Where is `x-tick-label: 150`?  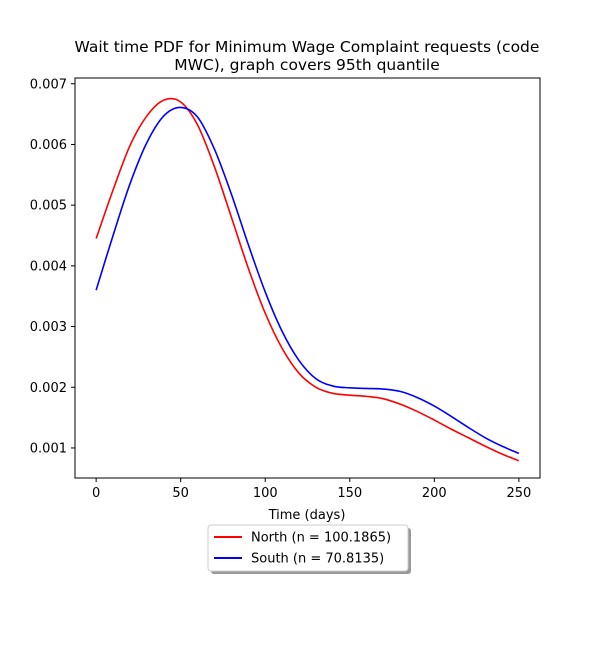
x-tick-label: 150 is located at coordinates (349, 493).